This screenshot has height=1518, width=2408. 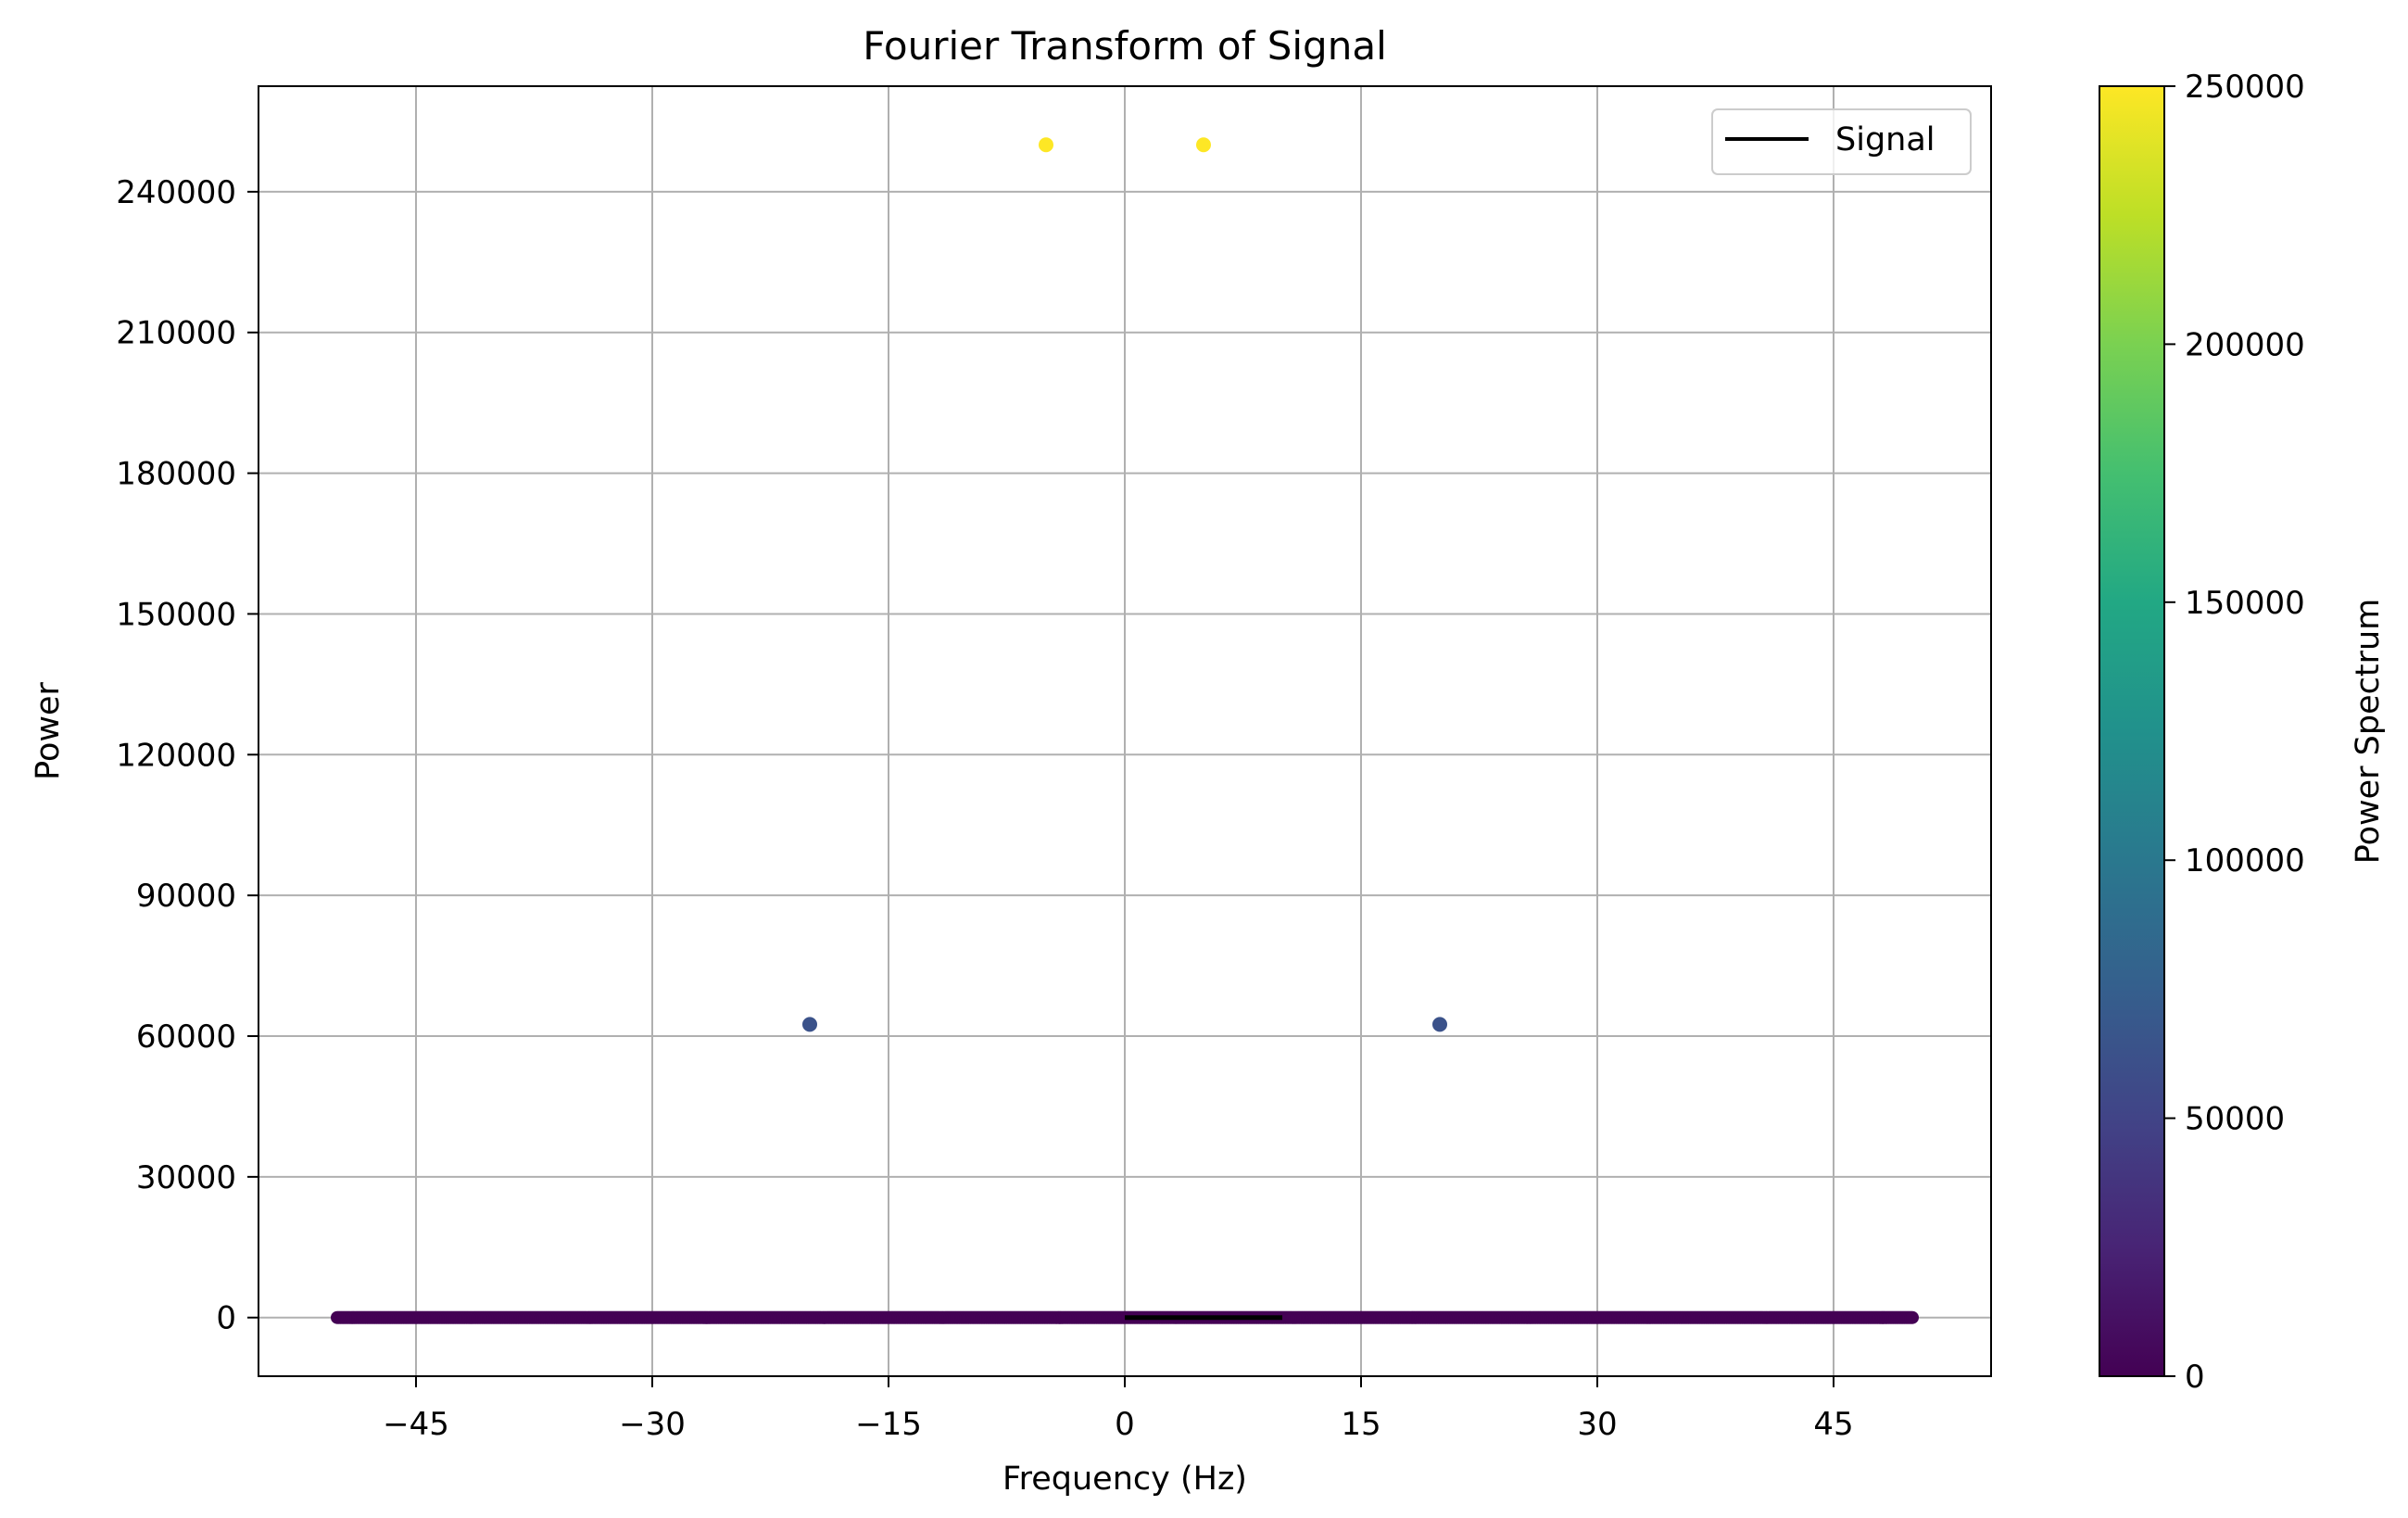 What do you see at coordinates (1833, 1425) in the screenshot?
I see `x-tick-label: 45` at bounding box center [1833, 1425].